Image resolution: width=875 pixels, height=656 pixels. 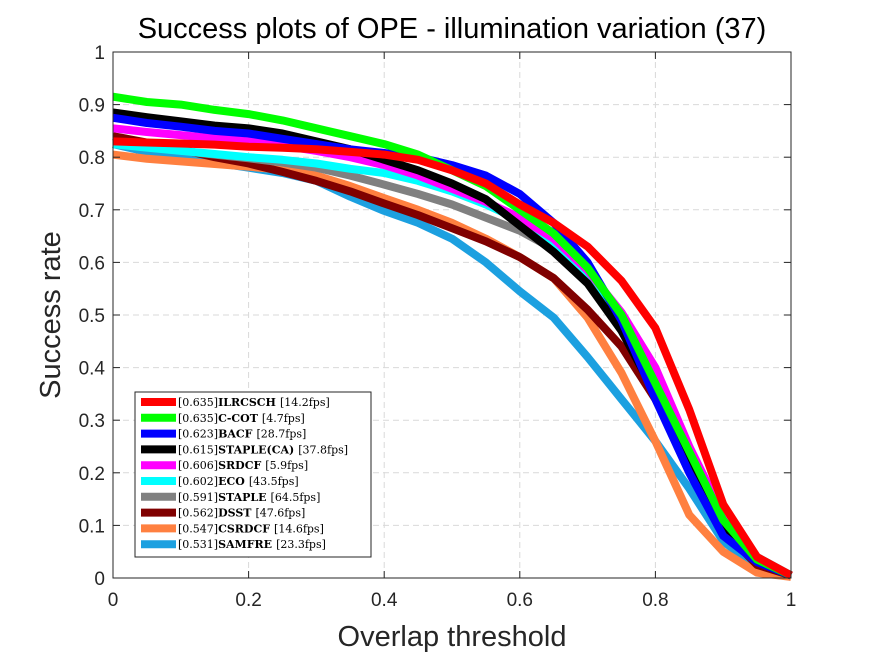 I want to click on y-tick-label: 0.3, so click(x=92, y=421).